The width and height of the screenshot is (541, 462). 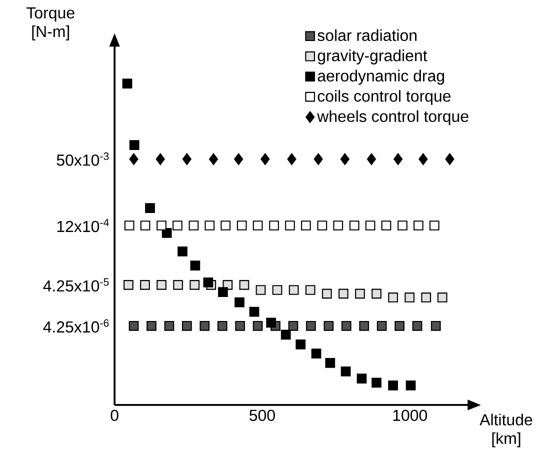 I want to click on y-tick-label: 4.25x10$^{-6}$, so click(x=76, y=325).